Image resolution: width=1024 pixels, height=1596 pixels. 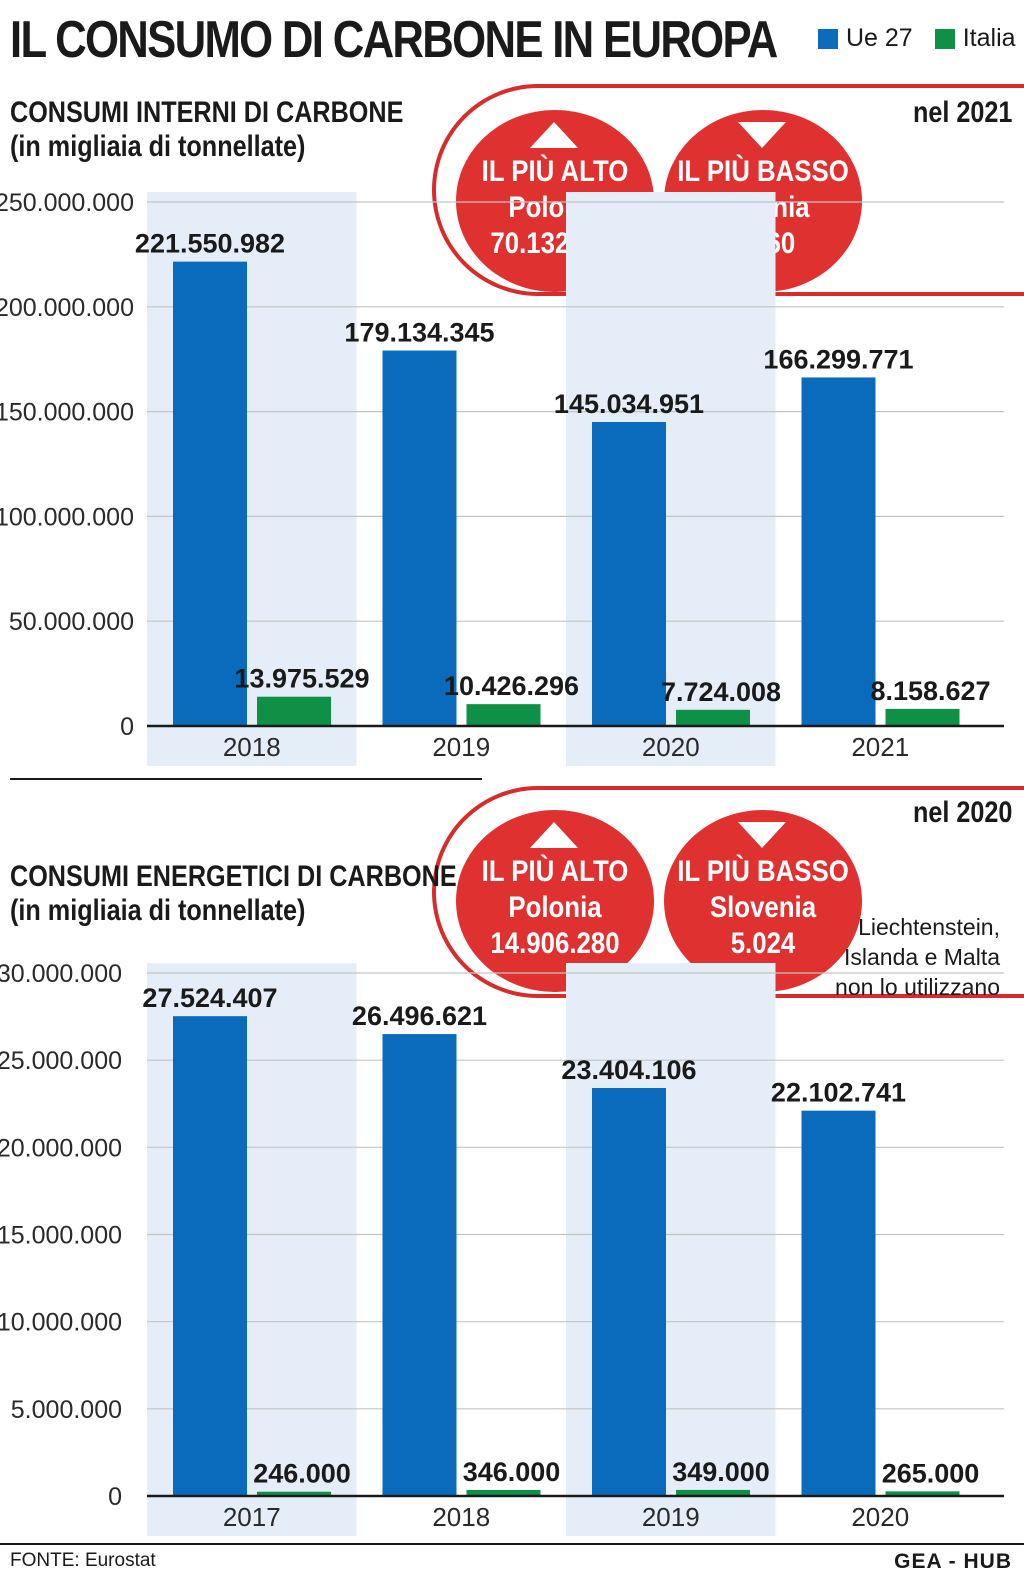 What do you see at coordinates (880, 1517) in the screenshot?
I see `bottom-x-tick-label-2020: 2020` at bounding box center [880, 1517].